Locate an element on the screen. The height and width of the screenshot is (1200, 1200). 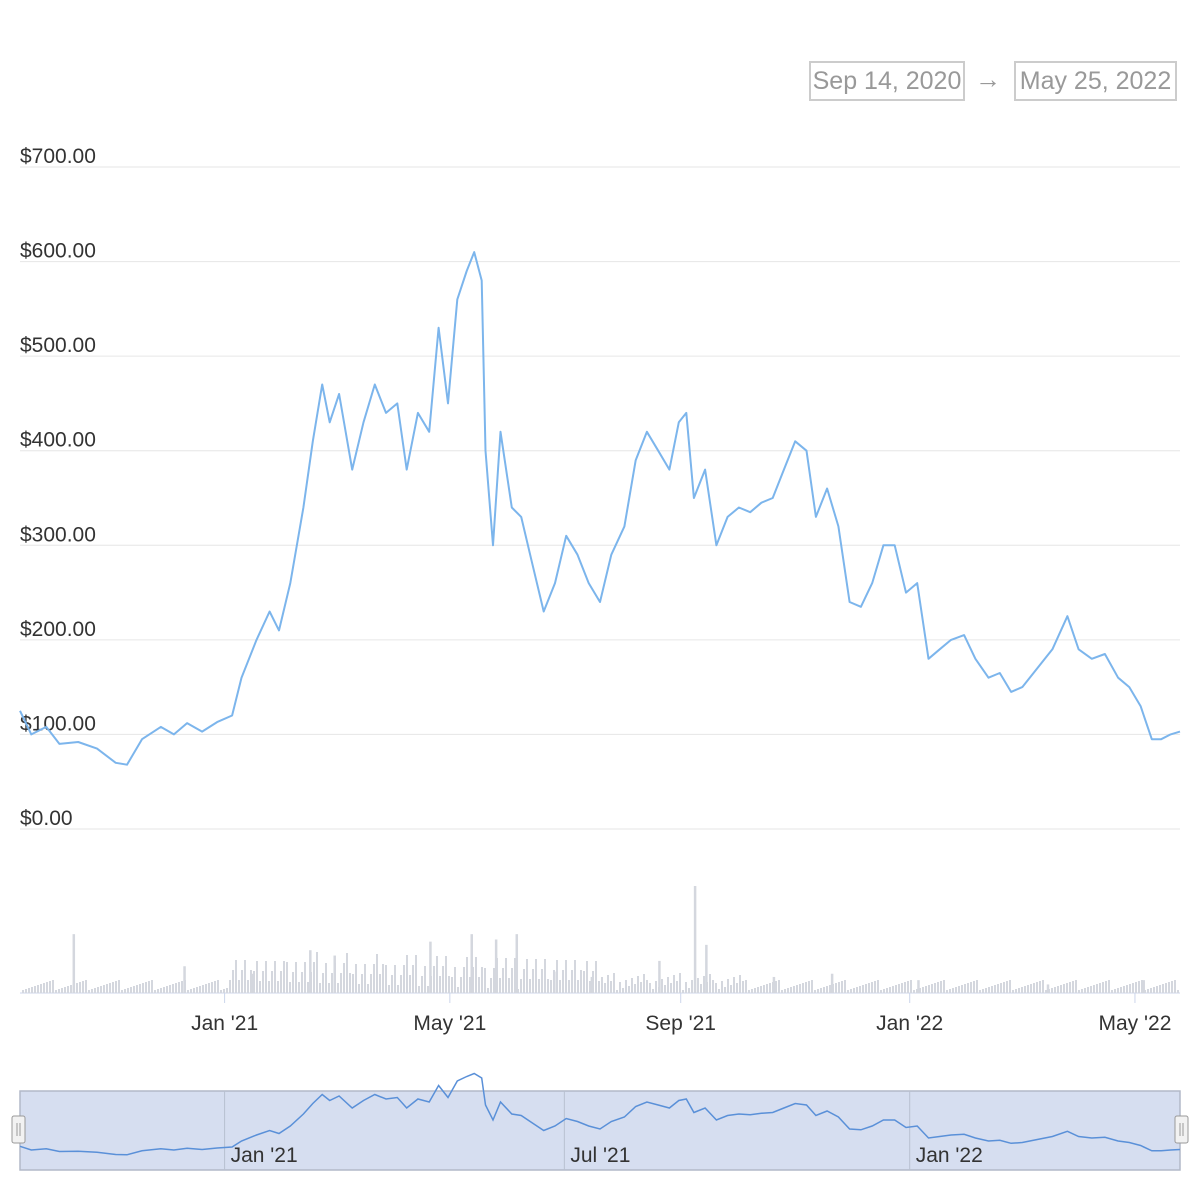
y-tick-label: $400.00 is located at coordinates (58, 440).